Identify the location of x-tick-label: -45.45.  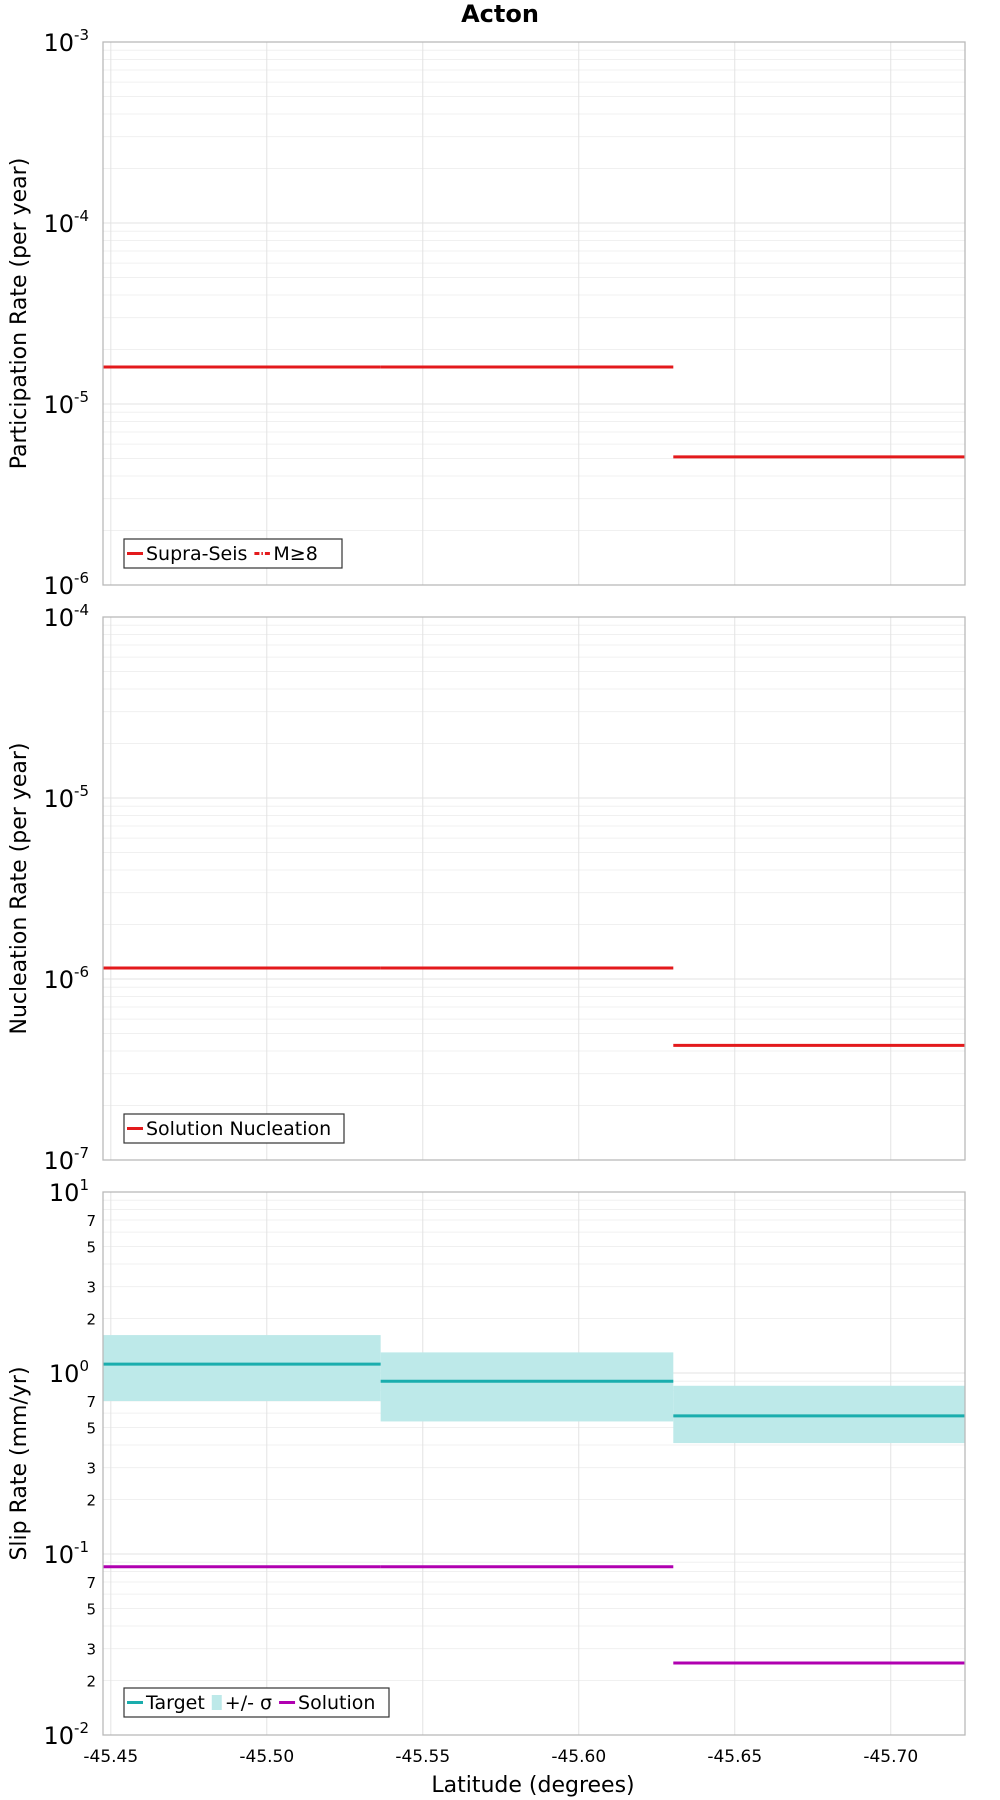
(110, 1757).